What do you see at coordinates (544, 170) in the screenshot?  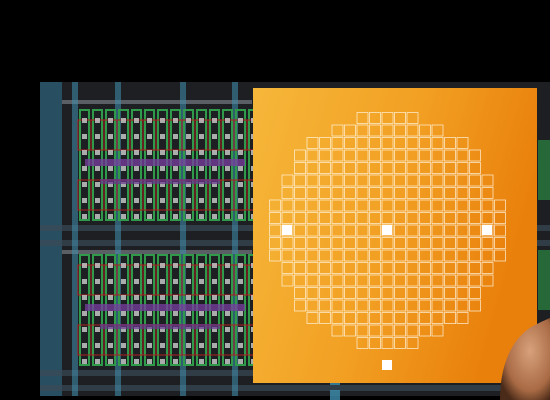 I see `stub` at bounding box center [544, 170].